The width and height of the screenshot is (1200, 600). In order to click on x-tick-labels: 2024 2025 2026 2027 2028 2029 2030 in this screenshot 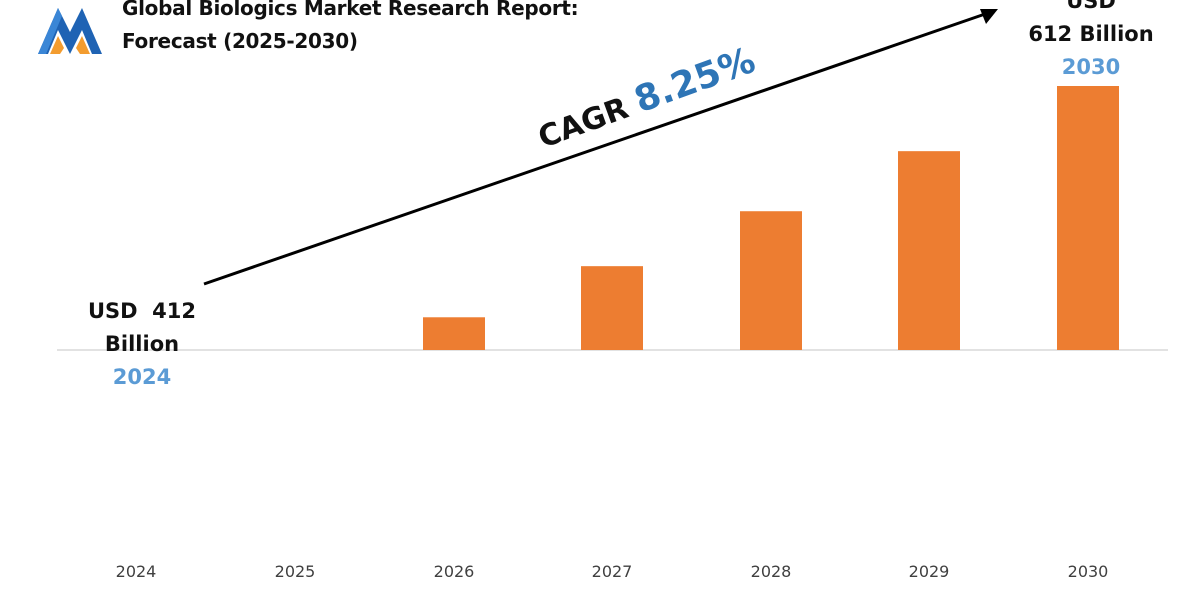, I will do `click(612, 571)`.